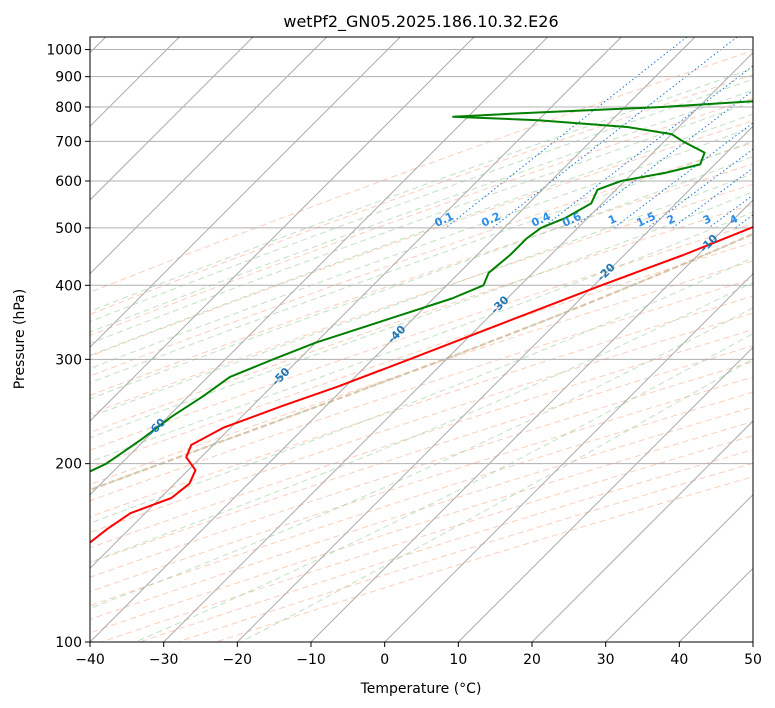 This screenshot has height=708, width=775. What do you see at coordinates (770, 219) in the screenshot?
I see `mixing-ratio-label: 6` at bounding box center [770, 219].